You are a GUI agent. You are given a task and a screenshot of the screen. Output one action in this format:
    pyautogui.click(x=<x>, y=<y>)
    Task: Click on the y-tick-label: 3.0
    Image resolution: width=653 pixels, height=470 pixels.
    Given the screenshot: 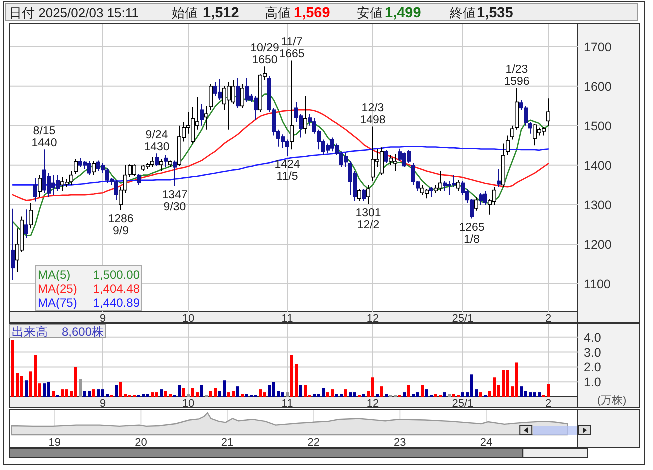 What is the action you would take?
    pyautogui.click(x=593, y=353)
    